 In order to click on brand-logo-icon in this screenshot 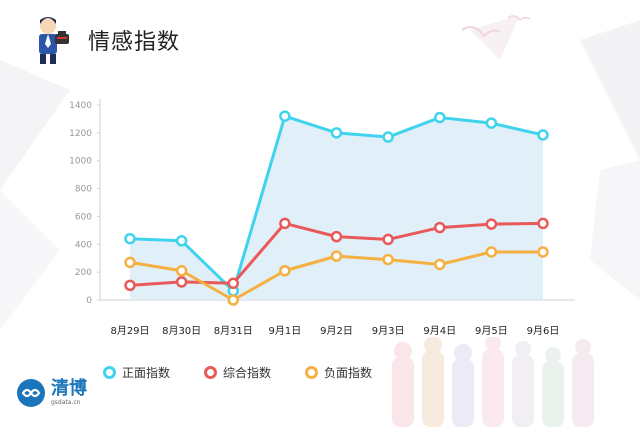, I will do `click(31, 393)`.